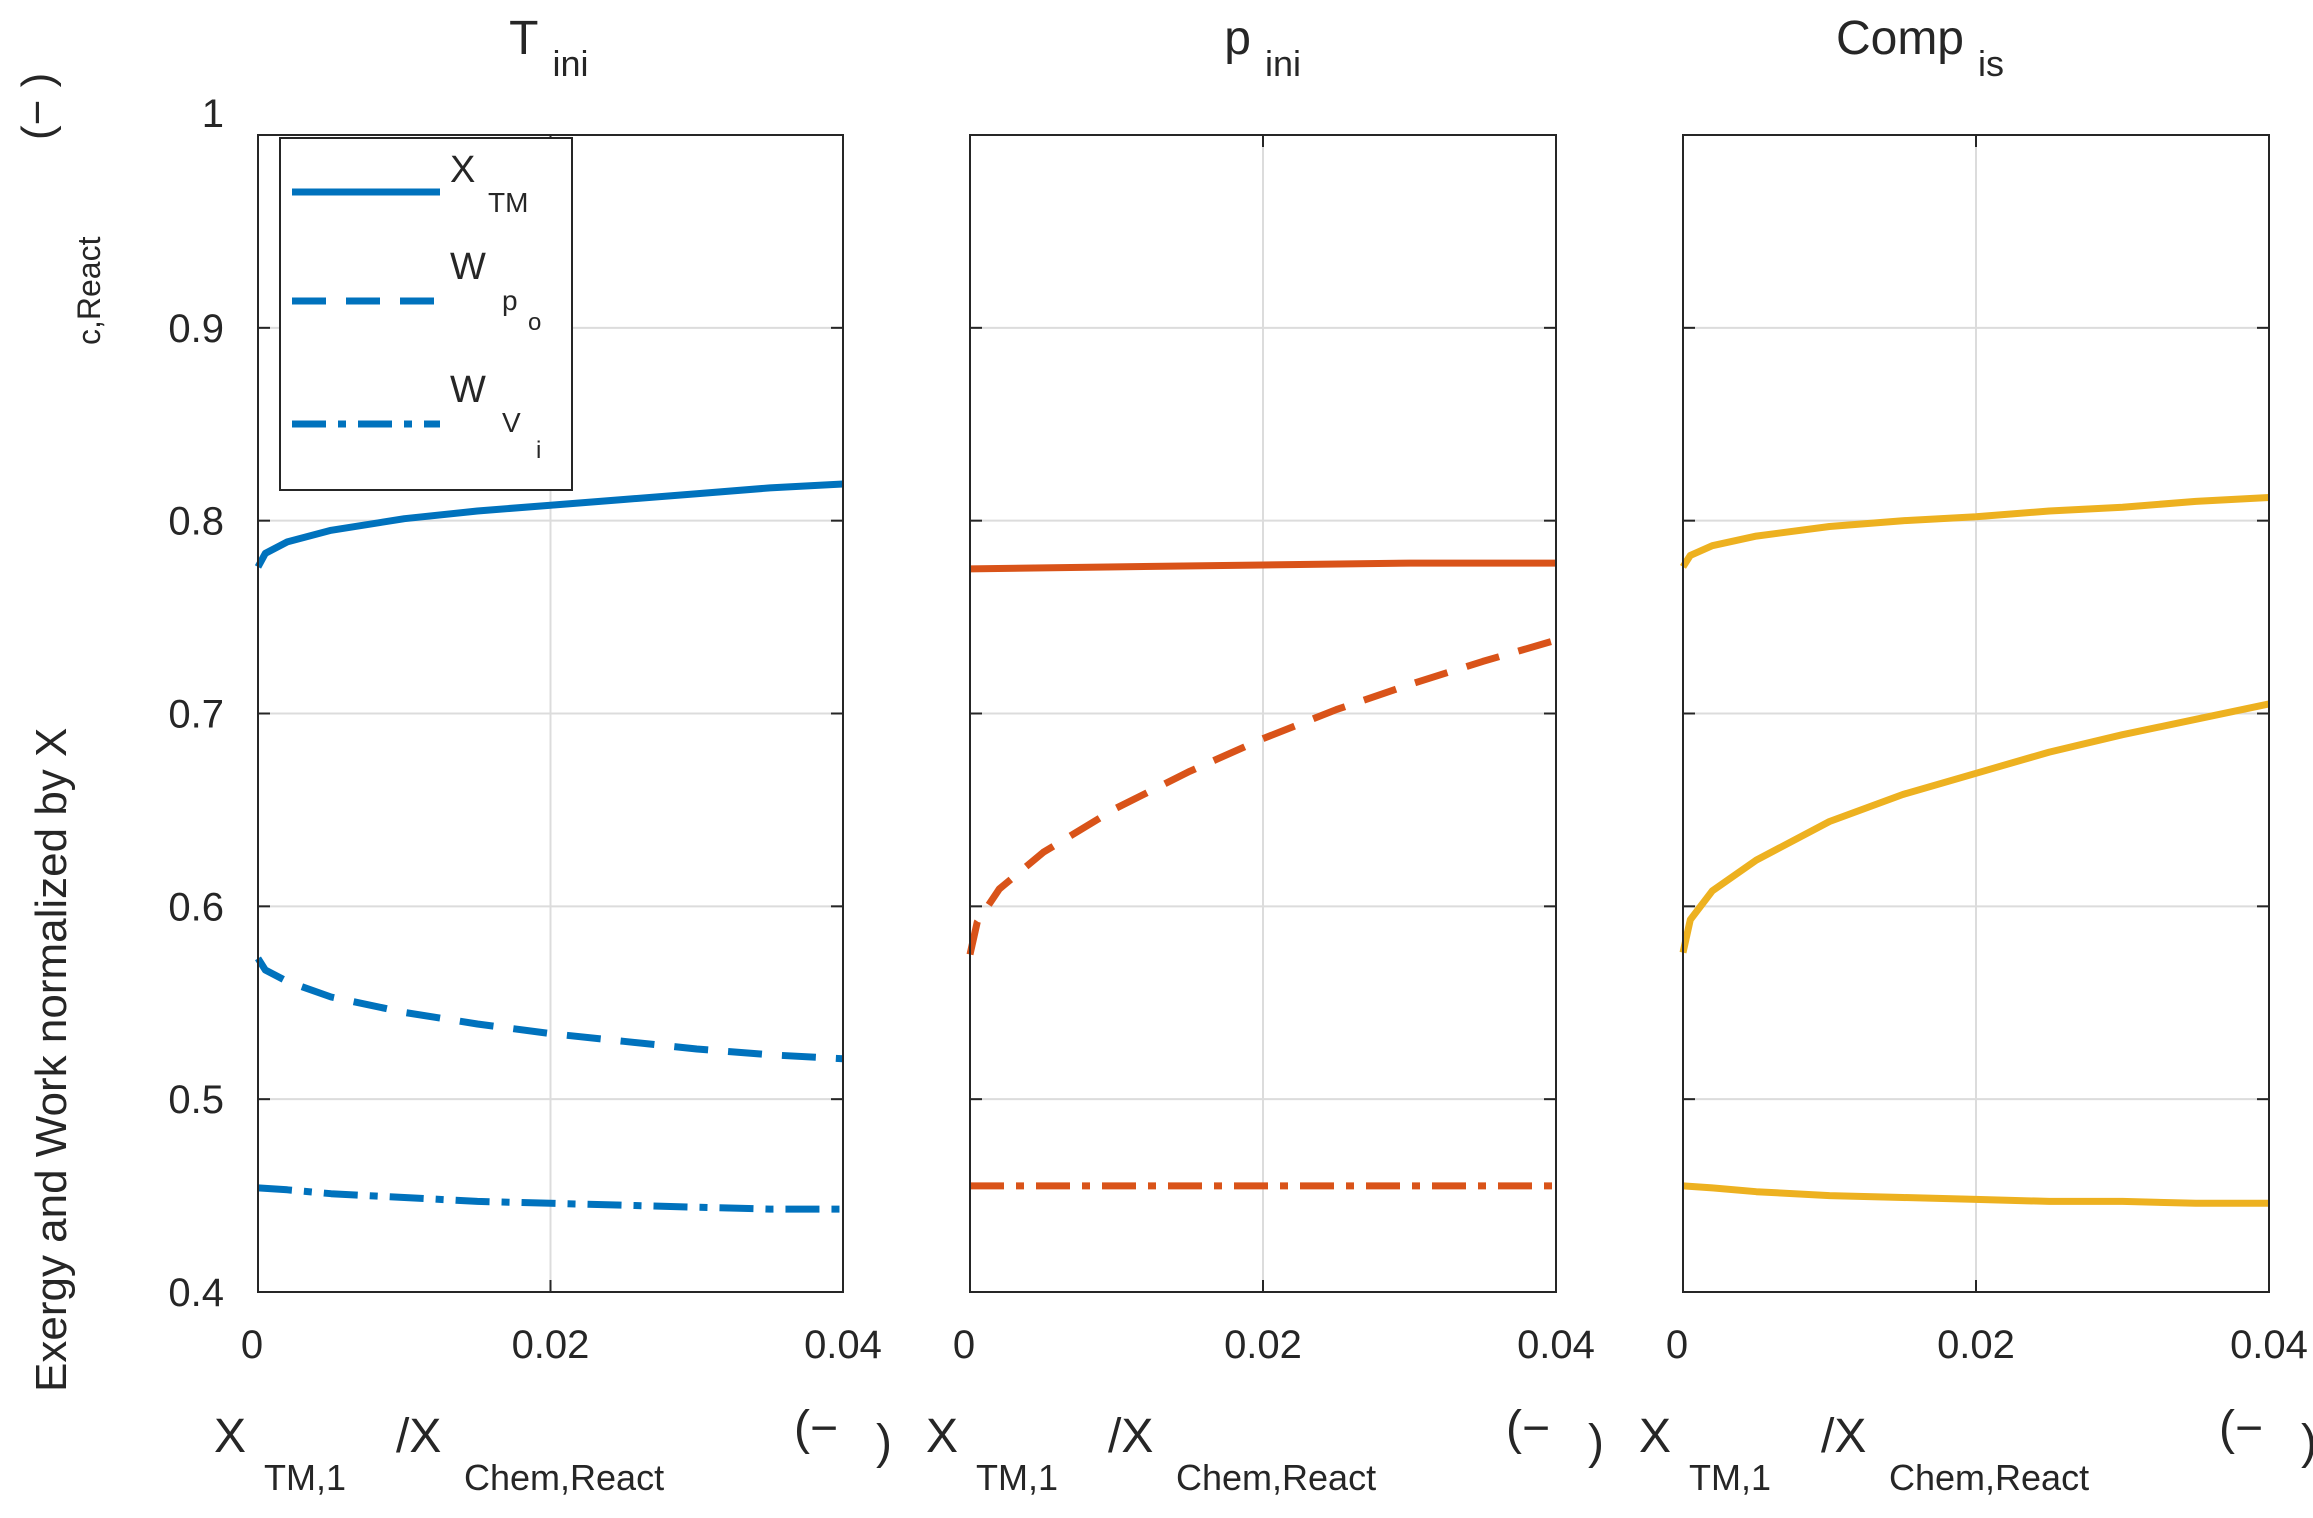 The image size is (2313, 1518). Describe the element at coordinates (462, 170) in the screenshot. I see `legend-label-xtm: X` at that location.